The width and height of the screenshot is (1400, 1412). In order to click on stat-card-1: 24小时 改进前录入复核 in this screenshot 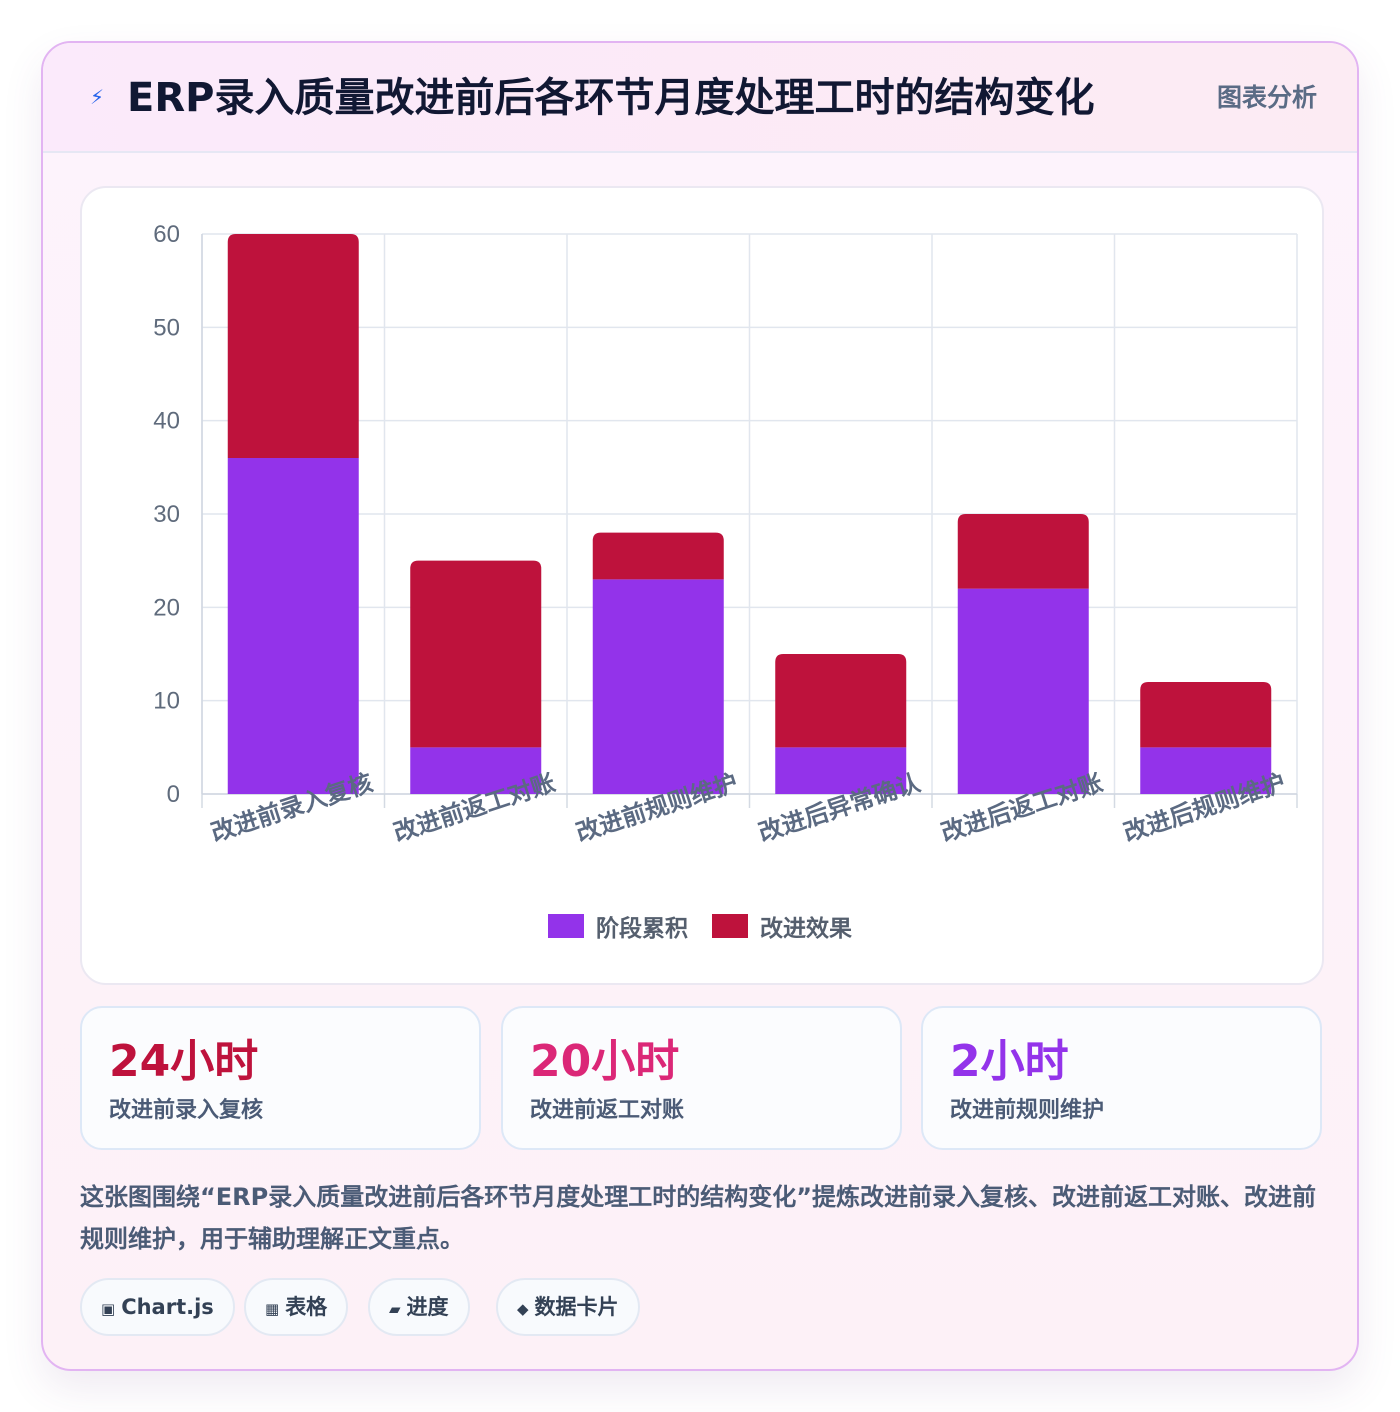, I will do `click(280, 1078)`.